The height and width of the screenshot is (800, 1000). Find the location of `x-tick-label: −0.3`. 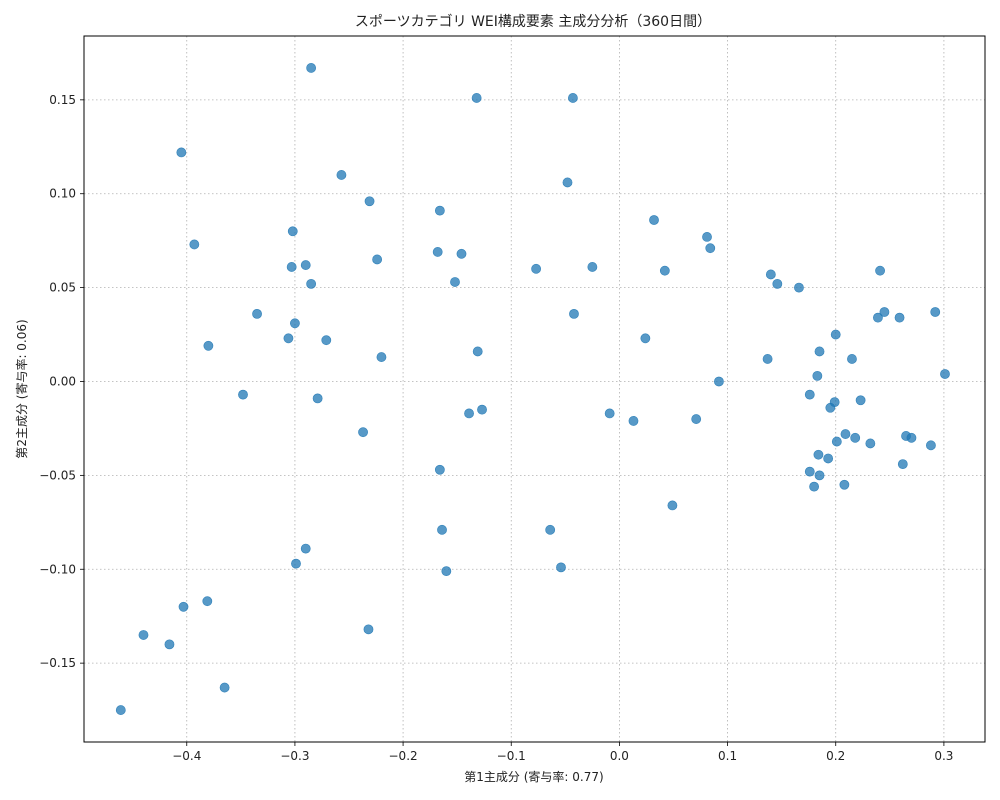

x-tick-label: −0.3 is located at coordinates (294, 756).